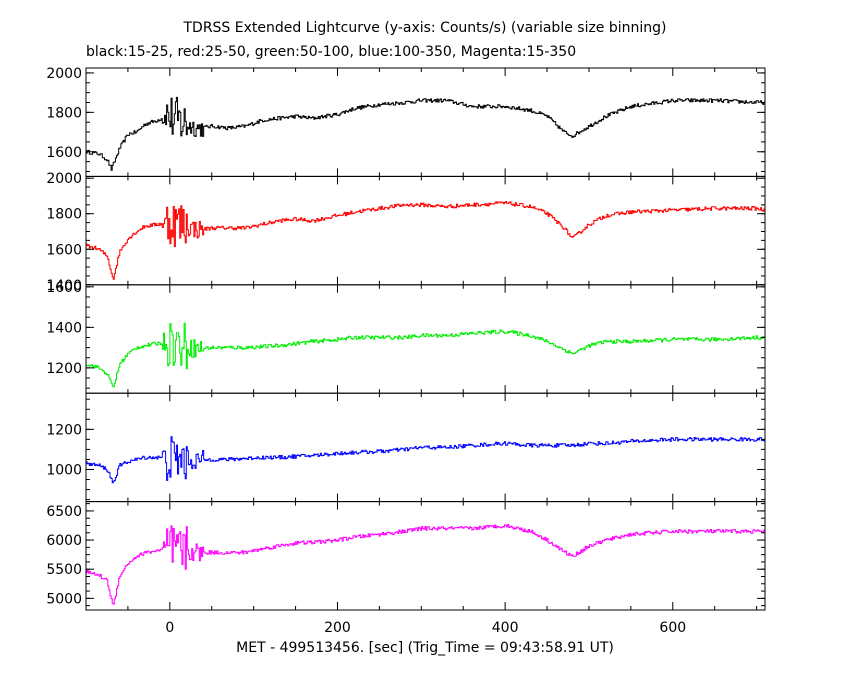 This screenshot has height=680, width=850. I want to click on y-tick-label-2-0: 1200, so click(64, 369).